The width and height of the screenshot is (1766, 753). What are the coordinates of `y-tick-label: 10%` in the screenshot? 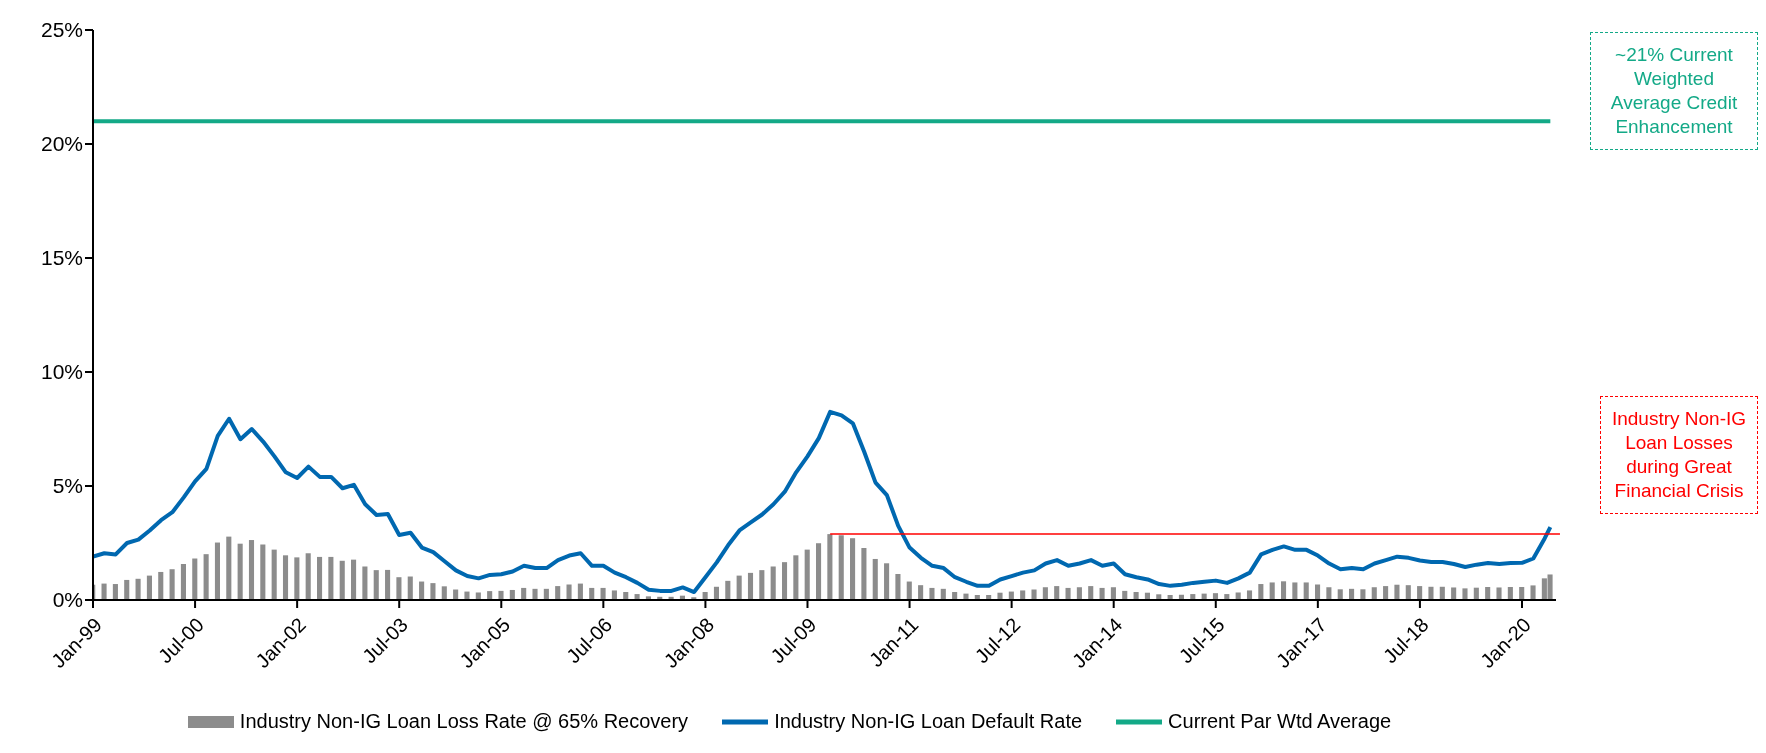 It's located at (61, 372).